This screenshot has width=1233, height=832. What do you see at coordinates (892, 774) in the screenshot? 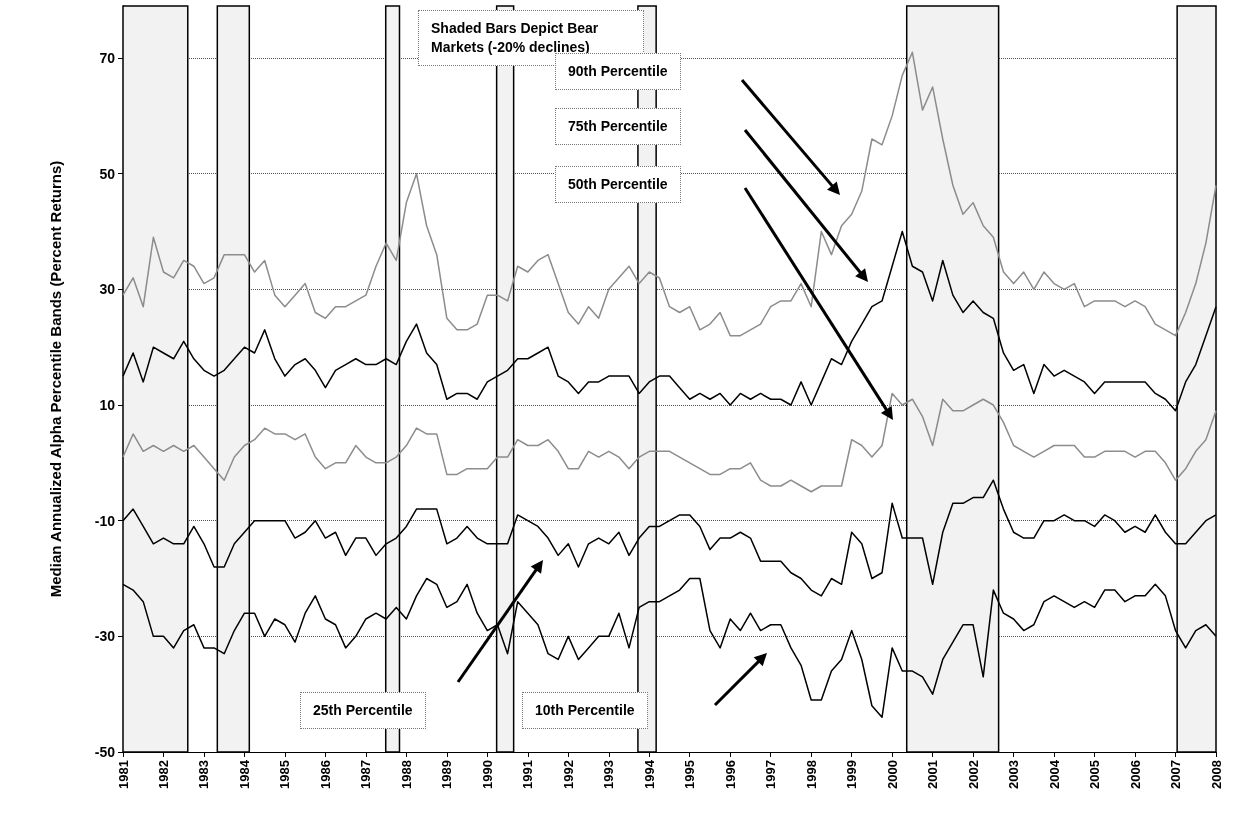
I see `x-tick-label: 2000` at bounding box center [892, 774].